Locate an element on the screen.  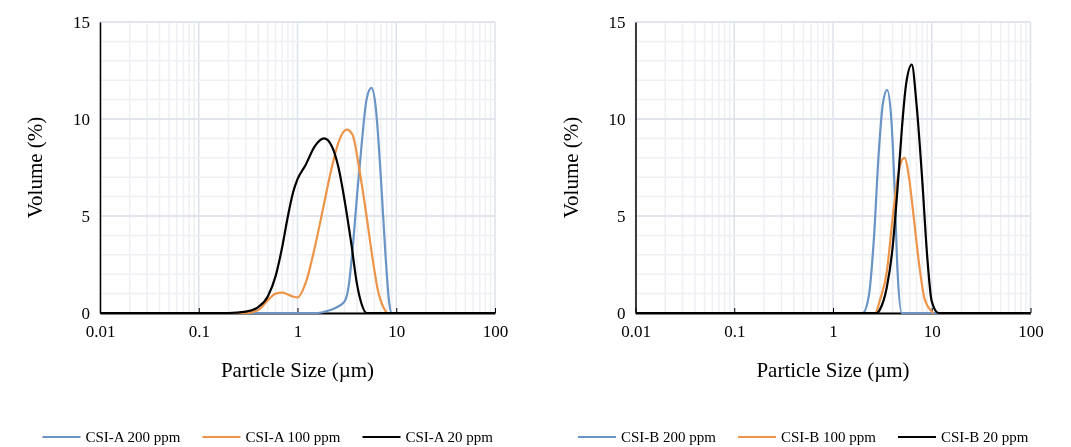
legend-label: CSI-A 20 ppm is located at coordinates (449, 437).